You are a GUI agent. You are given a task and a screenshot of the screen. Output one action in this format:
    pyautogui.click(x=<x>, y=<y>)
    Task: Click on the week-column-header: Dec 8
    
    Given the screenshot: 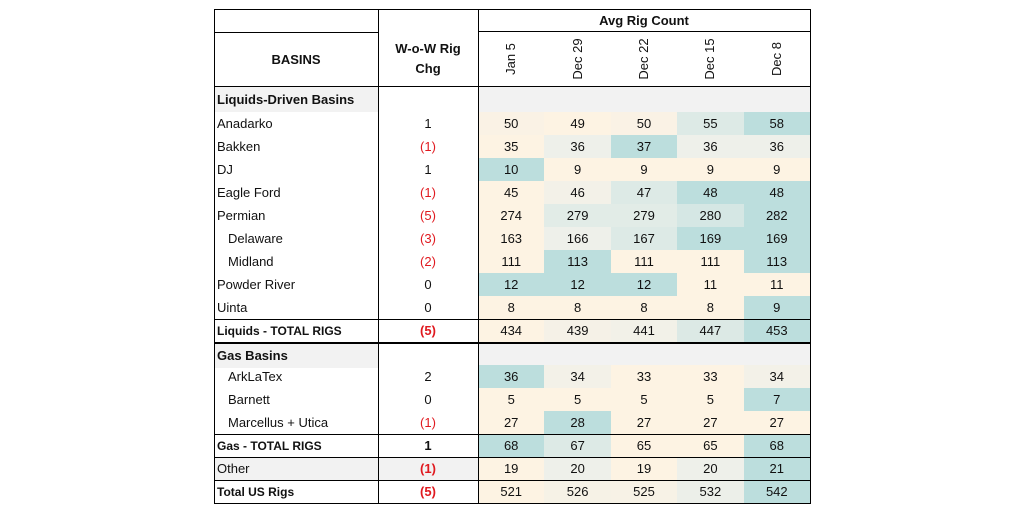 What is the action you would take?
    pyautogui.click(x=776, y=59)
    